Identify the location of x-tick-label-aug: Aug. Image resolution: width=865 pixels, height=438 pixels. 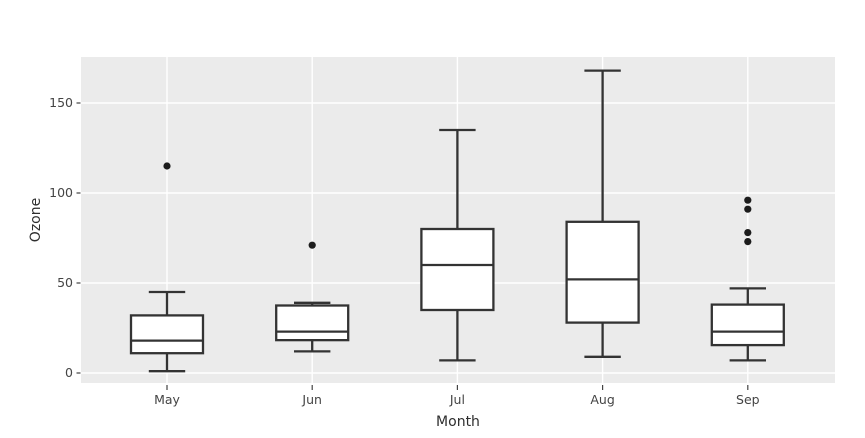
(602, 399).